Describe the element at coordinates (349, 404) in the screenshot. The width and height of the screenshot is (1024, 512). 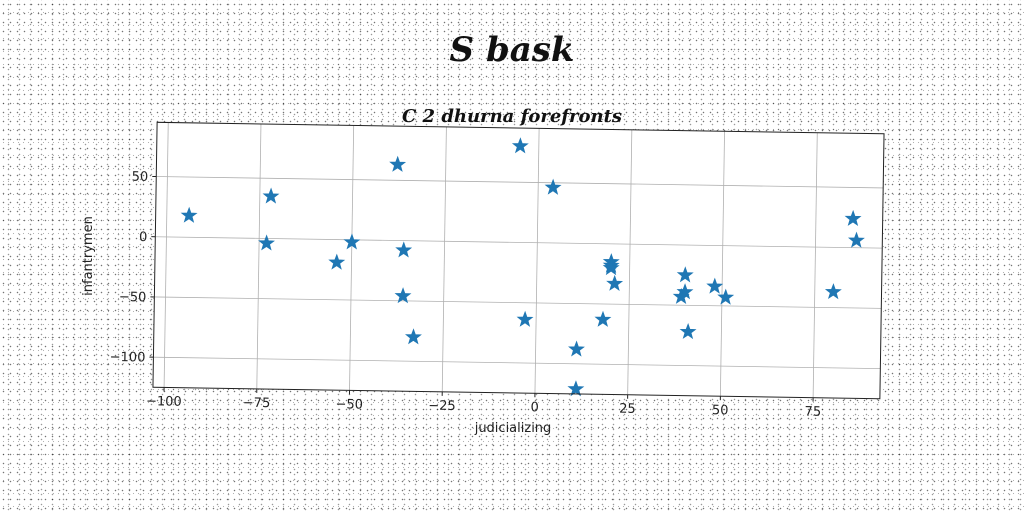
I see `x-tick-label: −50` at that location.